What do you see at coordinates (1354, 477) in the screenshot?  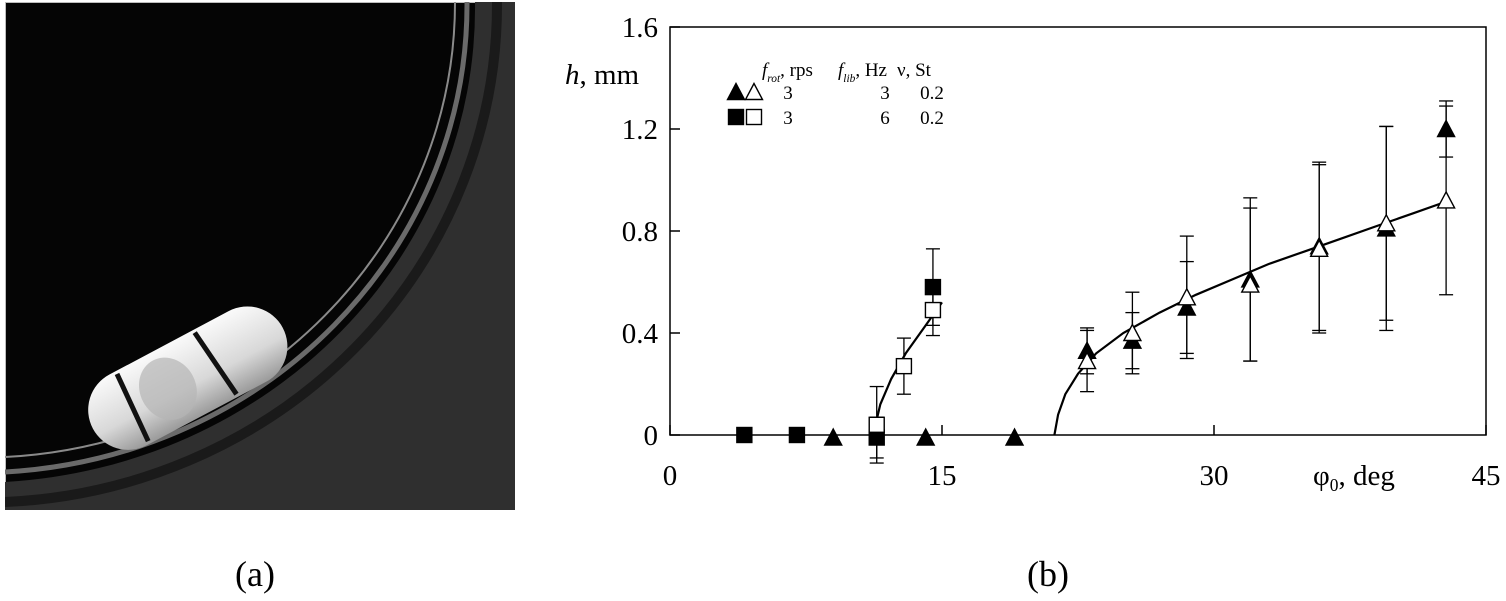 I see `x-axis-label: φ0, deg` at bounding box center [1354, 477].